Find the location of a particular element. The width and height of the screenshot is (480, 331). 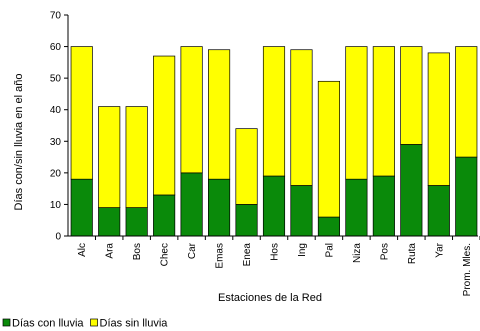

x-tick-label: Pos is located at coordinates (384, 251).